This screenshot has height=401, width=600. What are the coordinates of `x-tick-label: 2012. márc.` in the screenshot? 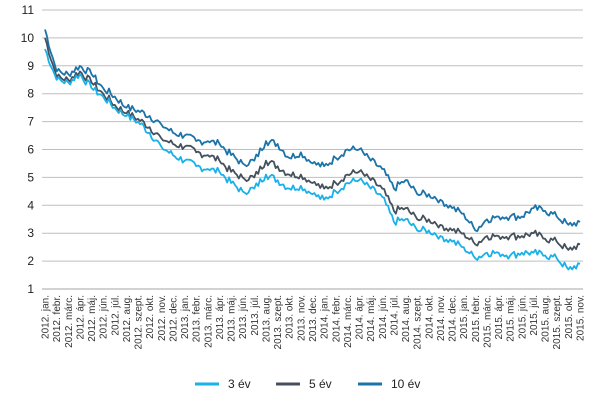 It's located at (69, 321).